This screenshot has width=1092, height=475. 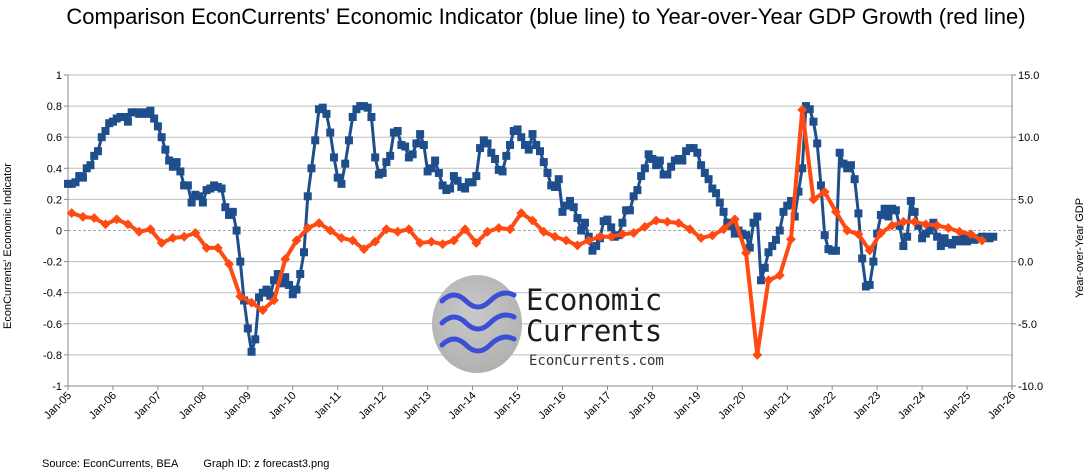 What do you see at coordinates (477, 324) in the screenshot?
I see `logo-circle` at bounding box center [477, 324].